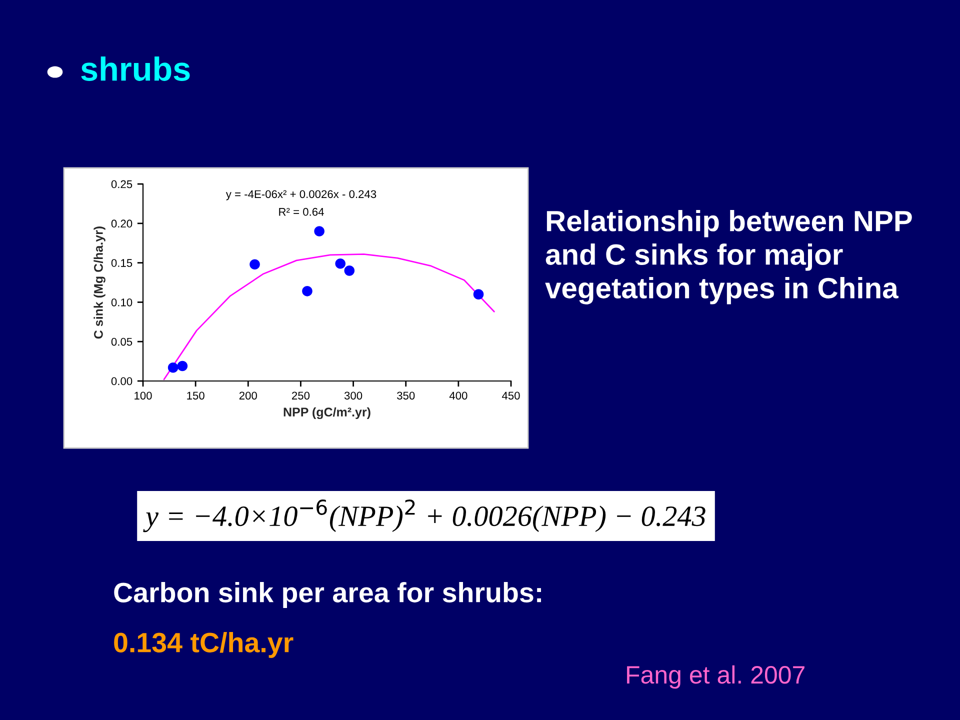  I want to click on annotation: R² = 0.64, so click(301, 212).